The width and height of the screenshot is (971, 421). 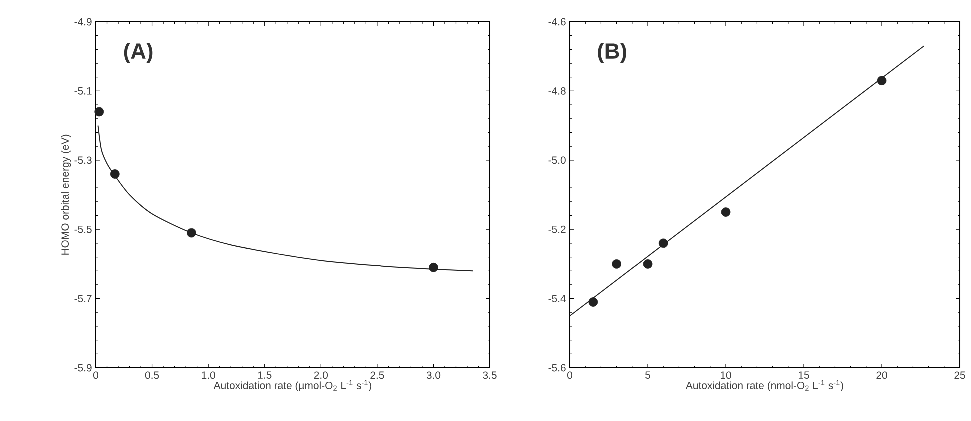 I want to click on x-tick-label: 0.5, so click(x=152, y=376).